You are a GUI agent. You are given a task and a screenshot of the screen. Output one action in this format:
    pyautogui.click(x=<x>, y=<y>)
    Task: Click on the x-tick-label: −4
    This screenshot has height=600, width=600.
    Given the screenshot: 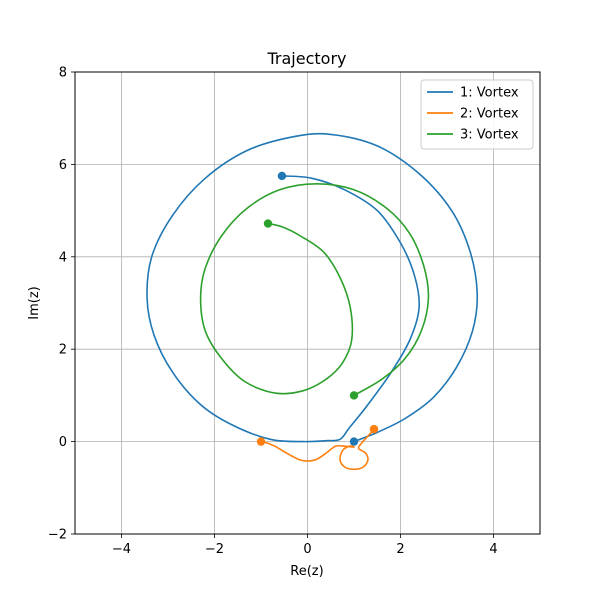 What is the action you would take?
    pyautogui.click(x=121, y=549)
    